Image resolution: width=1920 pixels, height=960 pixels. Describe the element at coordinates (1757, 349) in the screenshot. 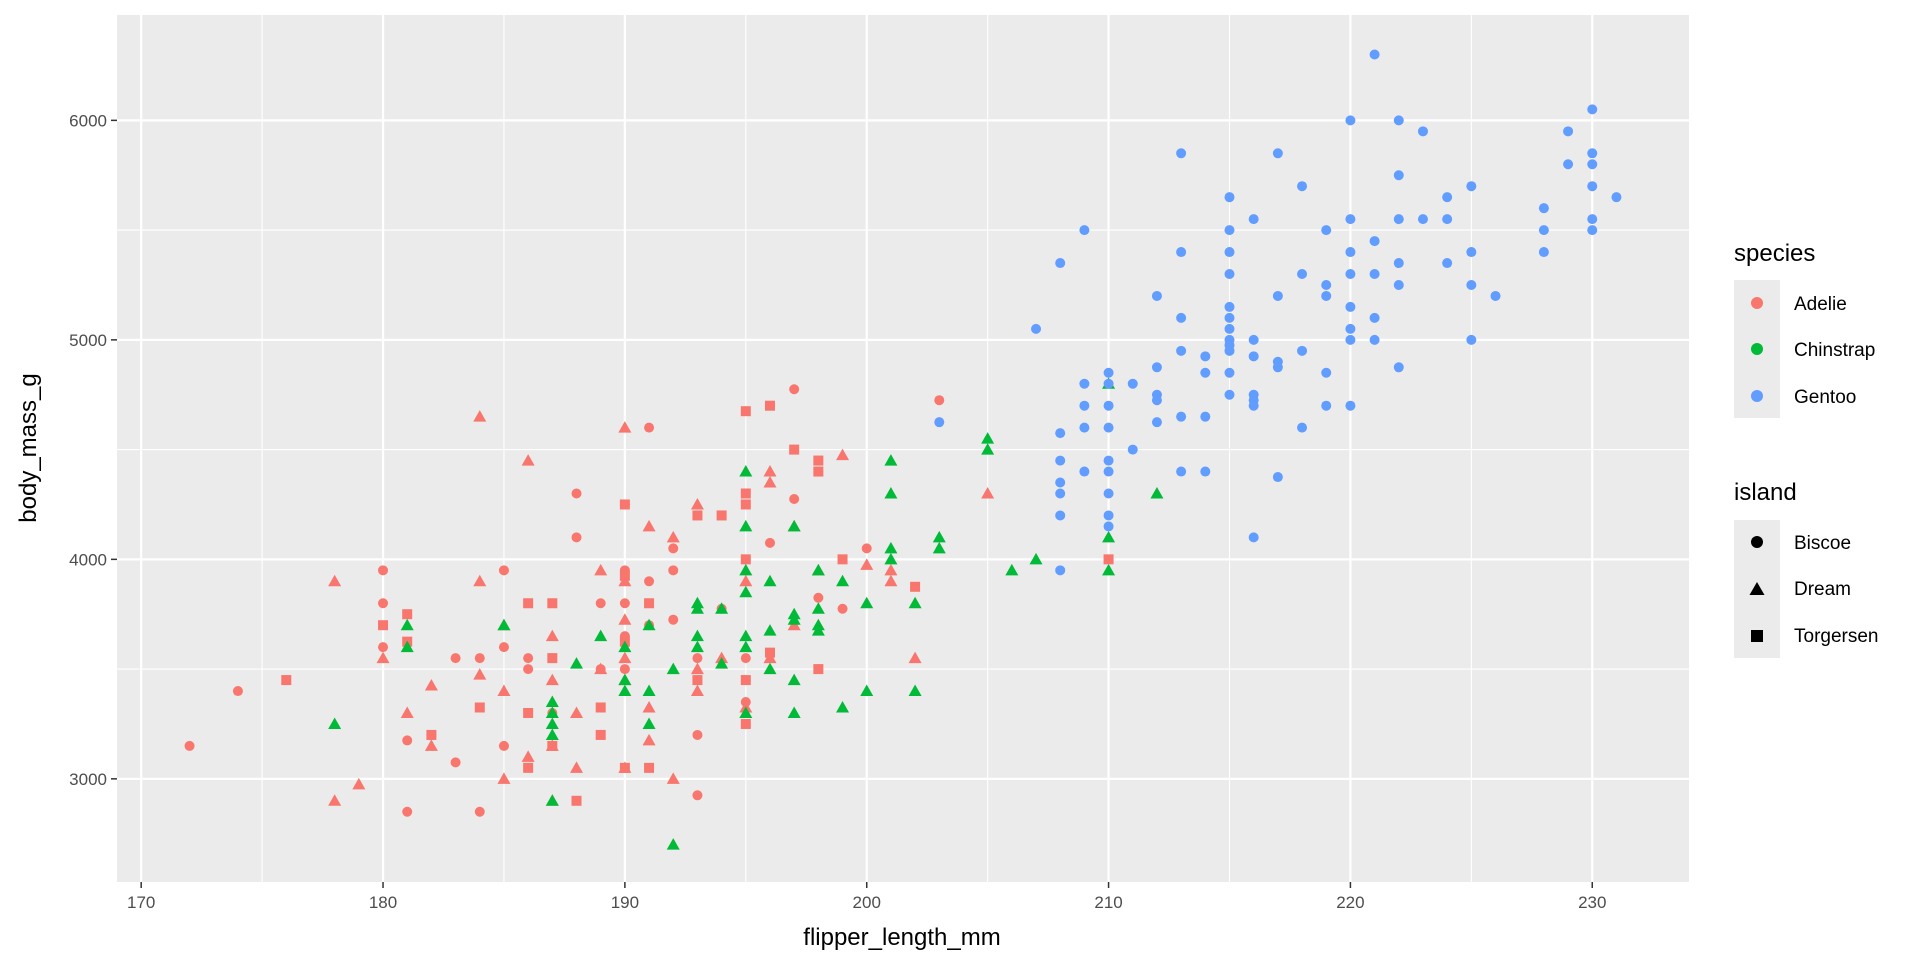

I see `legend-key-chinstrap` at that location.